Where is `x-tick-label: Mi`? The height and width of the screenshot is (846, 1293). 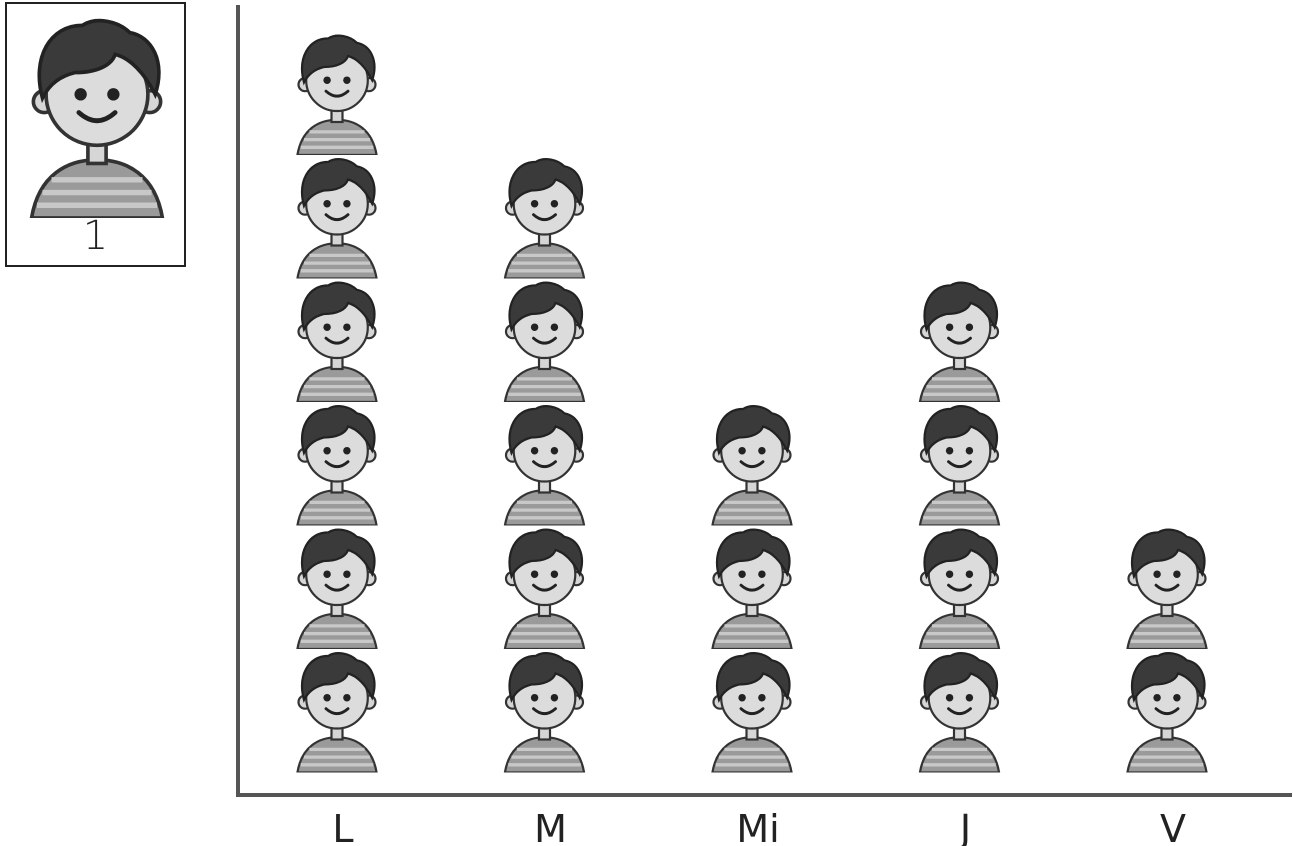
x-tick-label: Mi is located at coordinates (757, 826).